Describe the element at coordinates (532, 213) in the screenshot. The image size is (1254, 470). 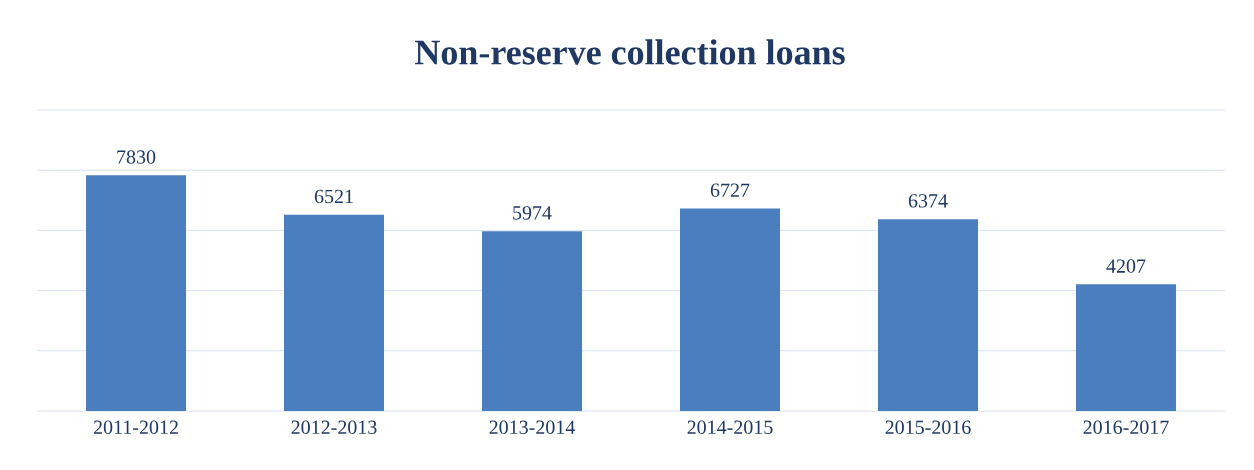
I see `data-label: 5974` at that location.